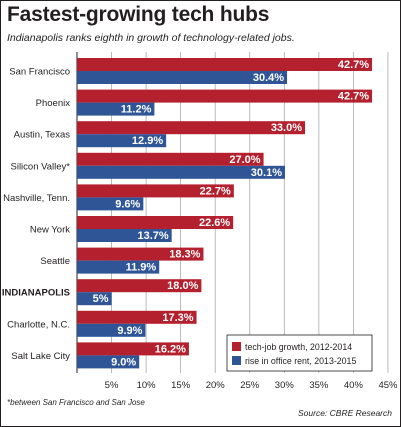 Image resolution: width=401 pixels, height=427 pixels. I want to click on legend-box, so click(299, 353).